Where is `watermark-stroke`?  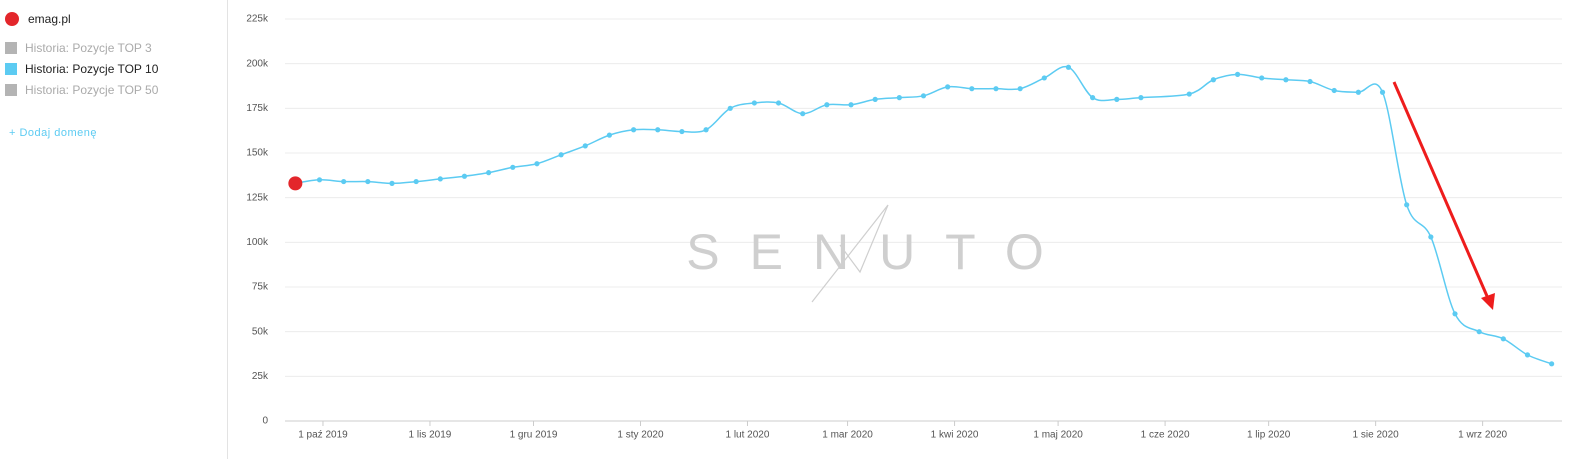
watermark-stroke is located at coordinates (850, 253).